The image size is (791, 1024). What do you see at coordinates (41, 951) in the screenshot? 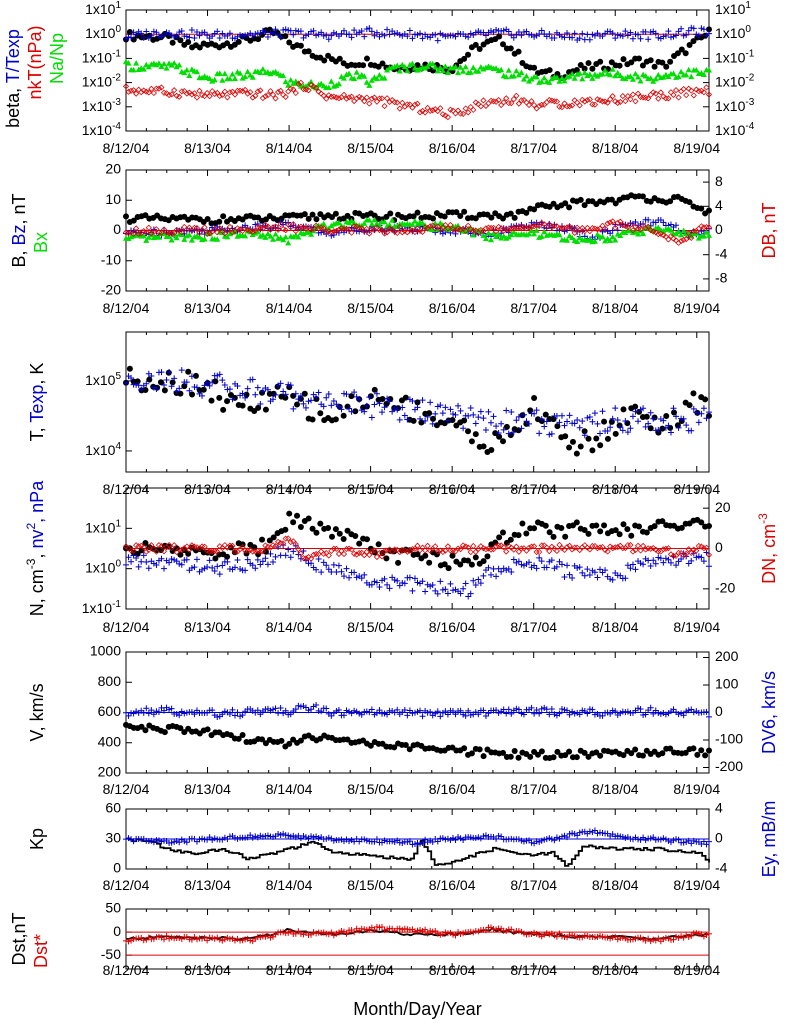
I see `y-axis-label-2: Dst*` at bounding box center [41, 951].